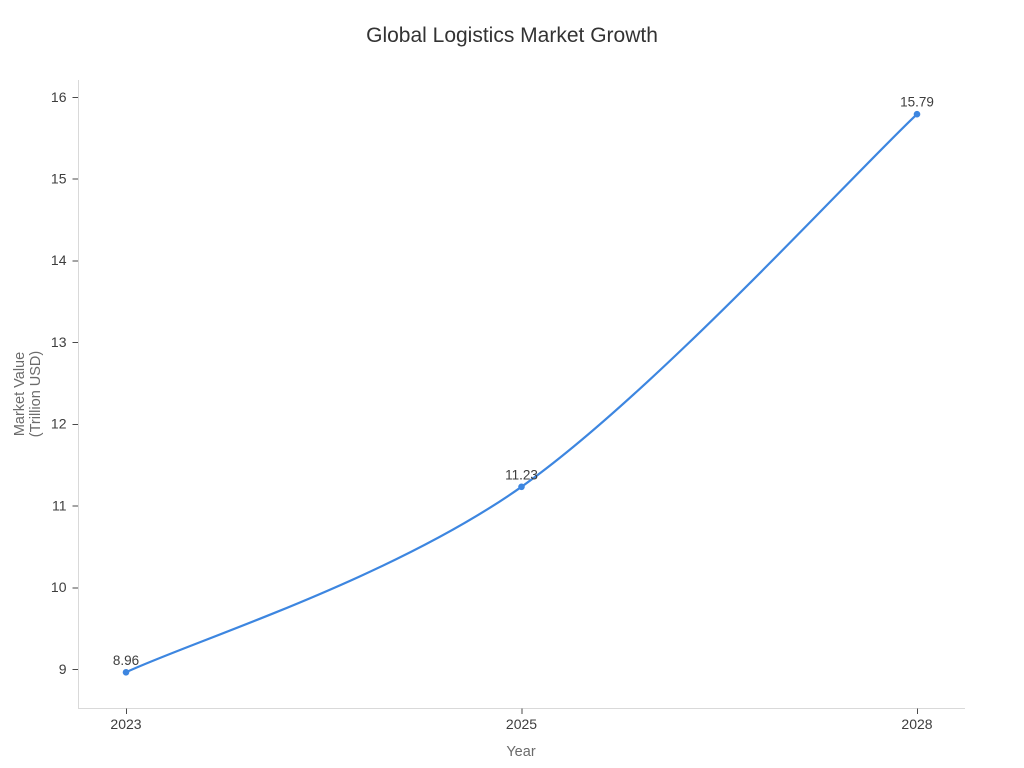 The width and height of the screenshot is (1024, 768). Describe the element at coordinates (59, 587) in the screenshot. I see `y-tick-label: 10` at that location.